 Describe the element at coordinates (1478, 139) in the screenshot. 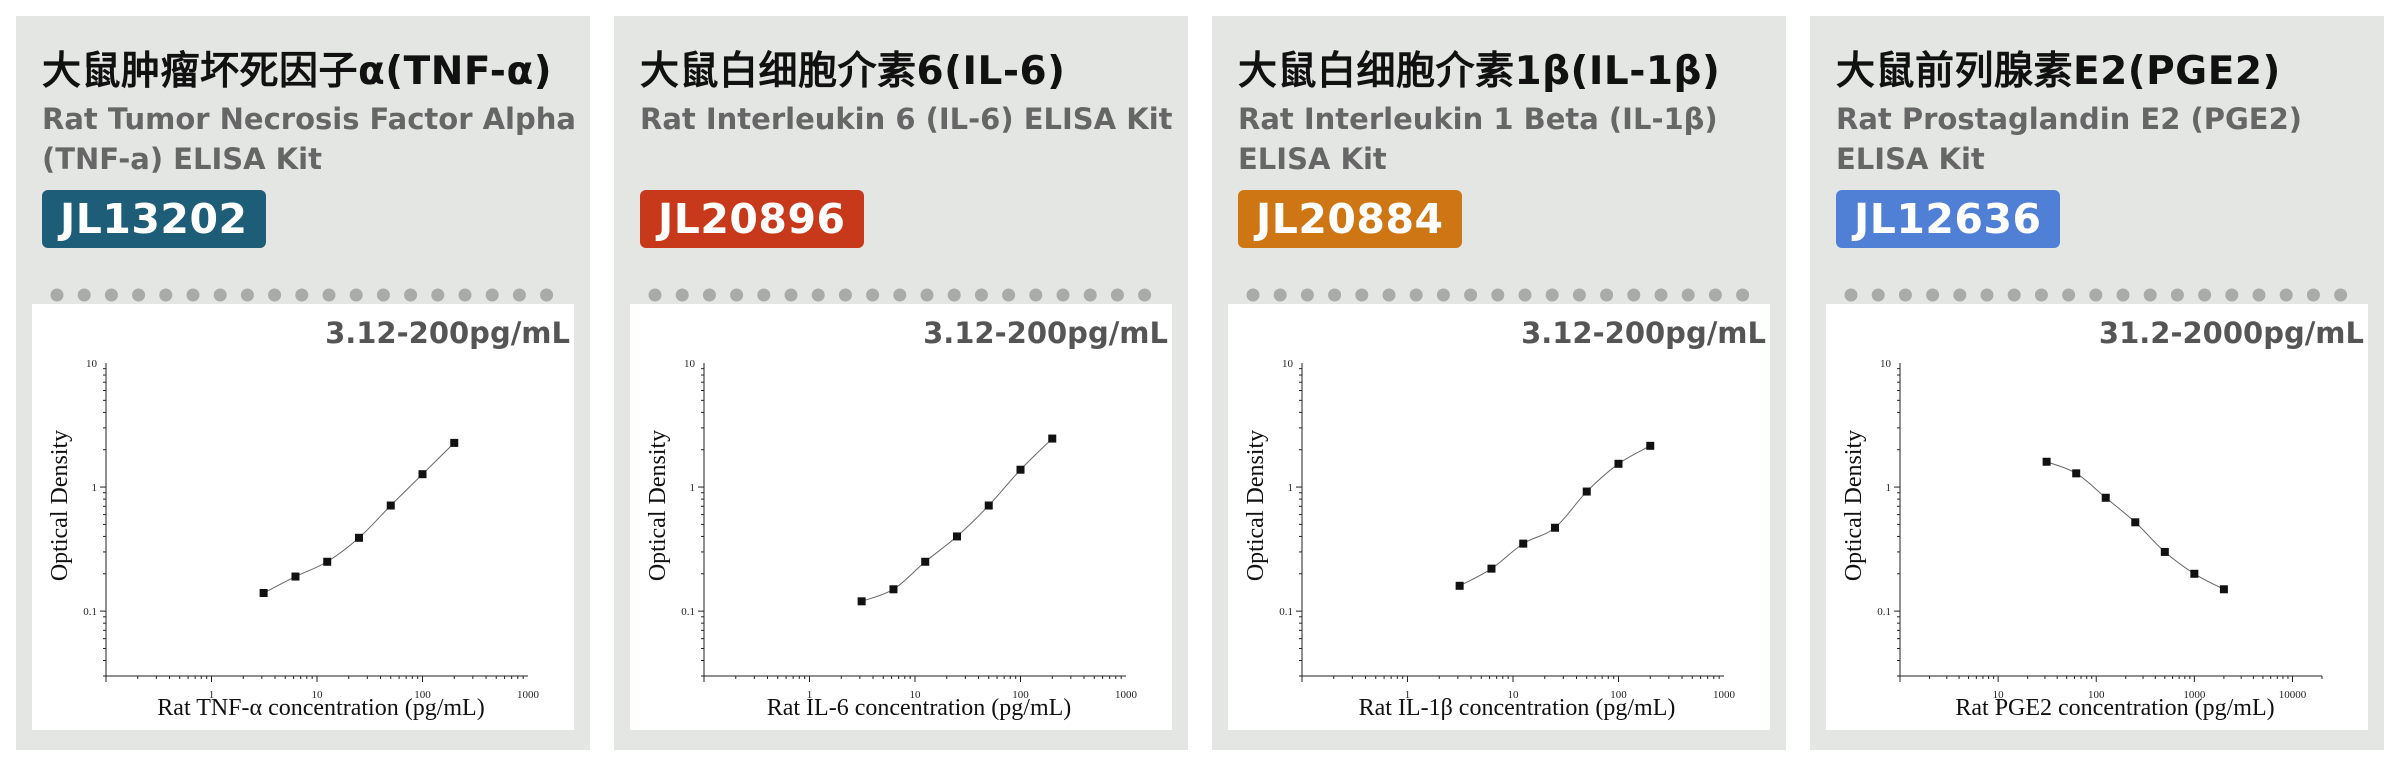

I see `kit-subtitle: Rat Interleukin 1 Beta (IL-1β) ELISA Kit` at that location.